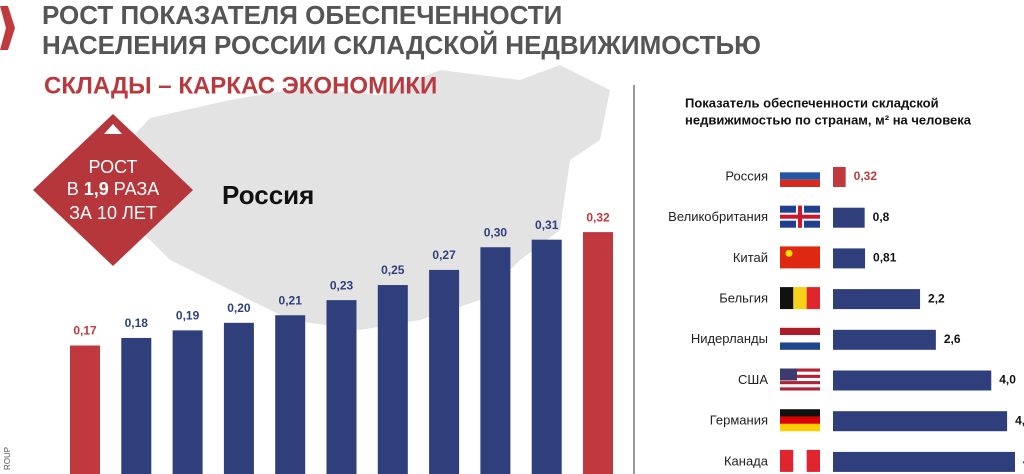 The width and height of the screenshot is (1024, 474). Describe the element at coordinates (828, 119) in the screenshot. I see `chart-title: недвижимостью по странам, м² на человека` at that location.